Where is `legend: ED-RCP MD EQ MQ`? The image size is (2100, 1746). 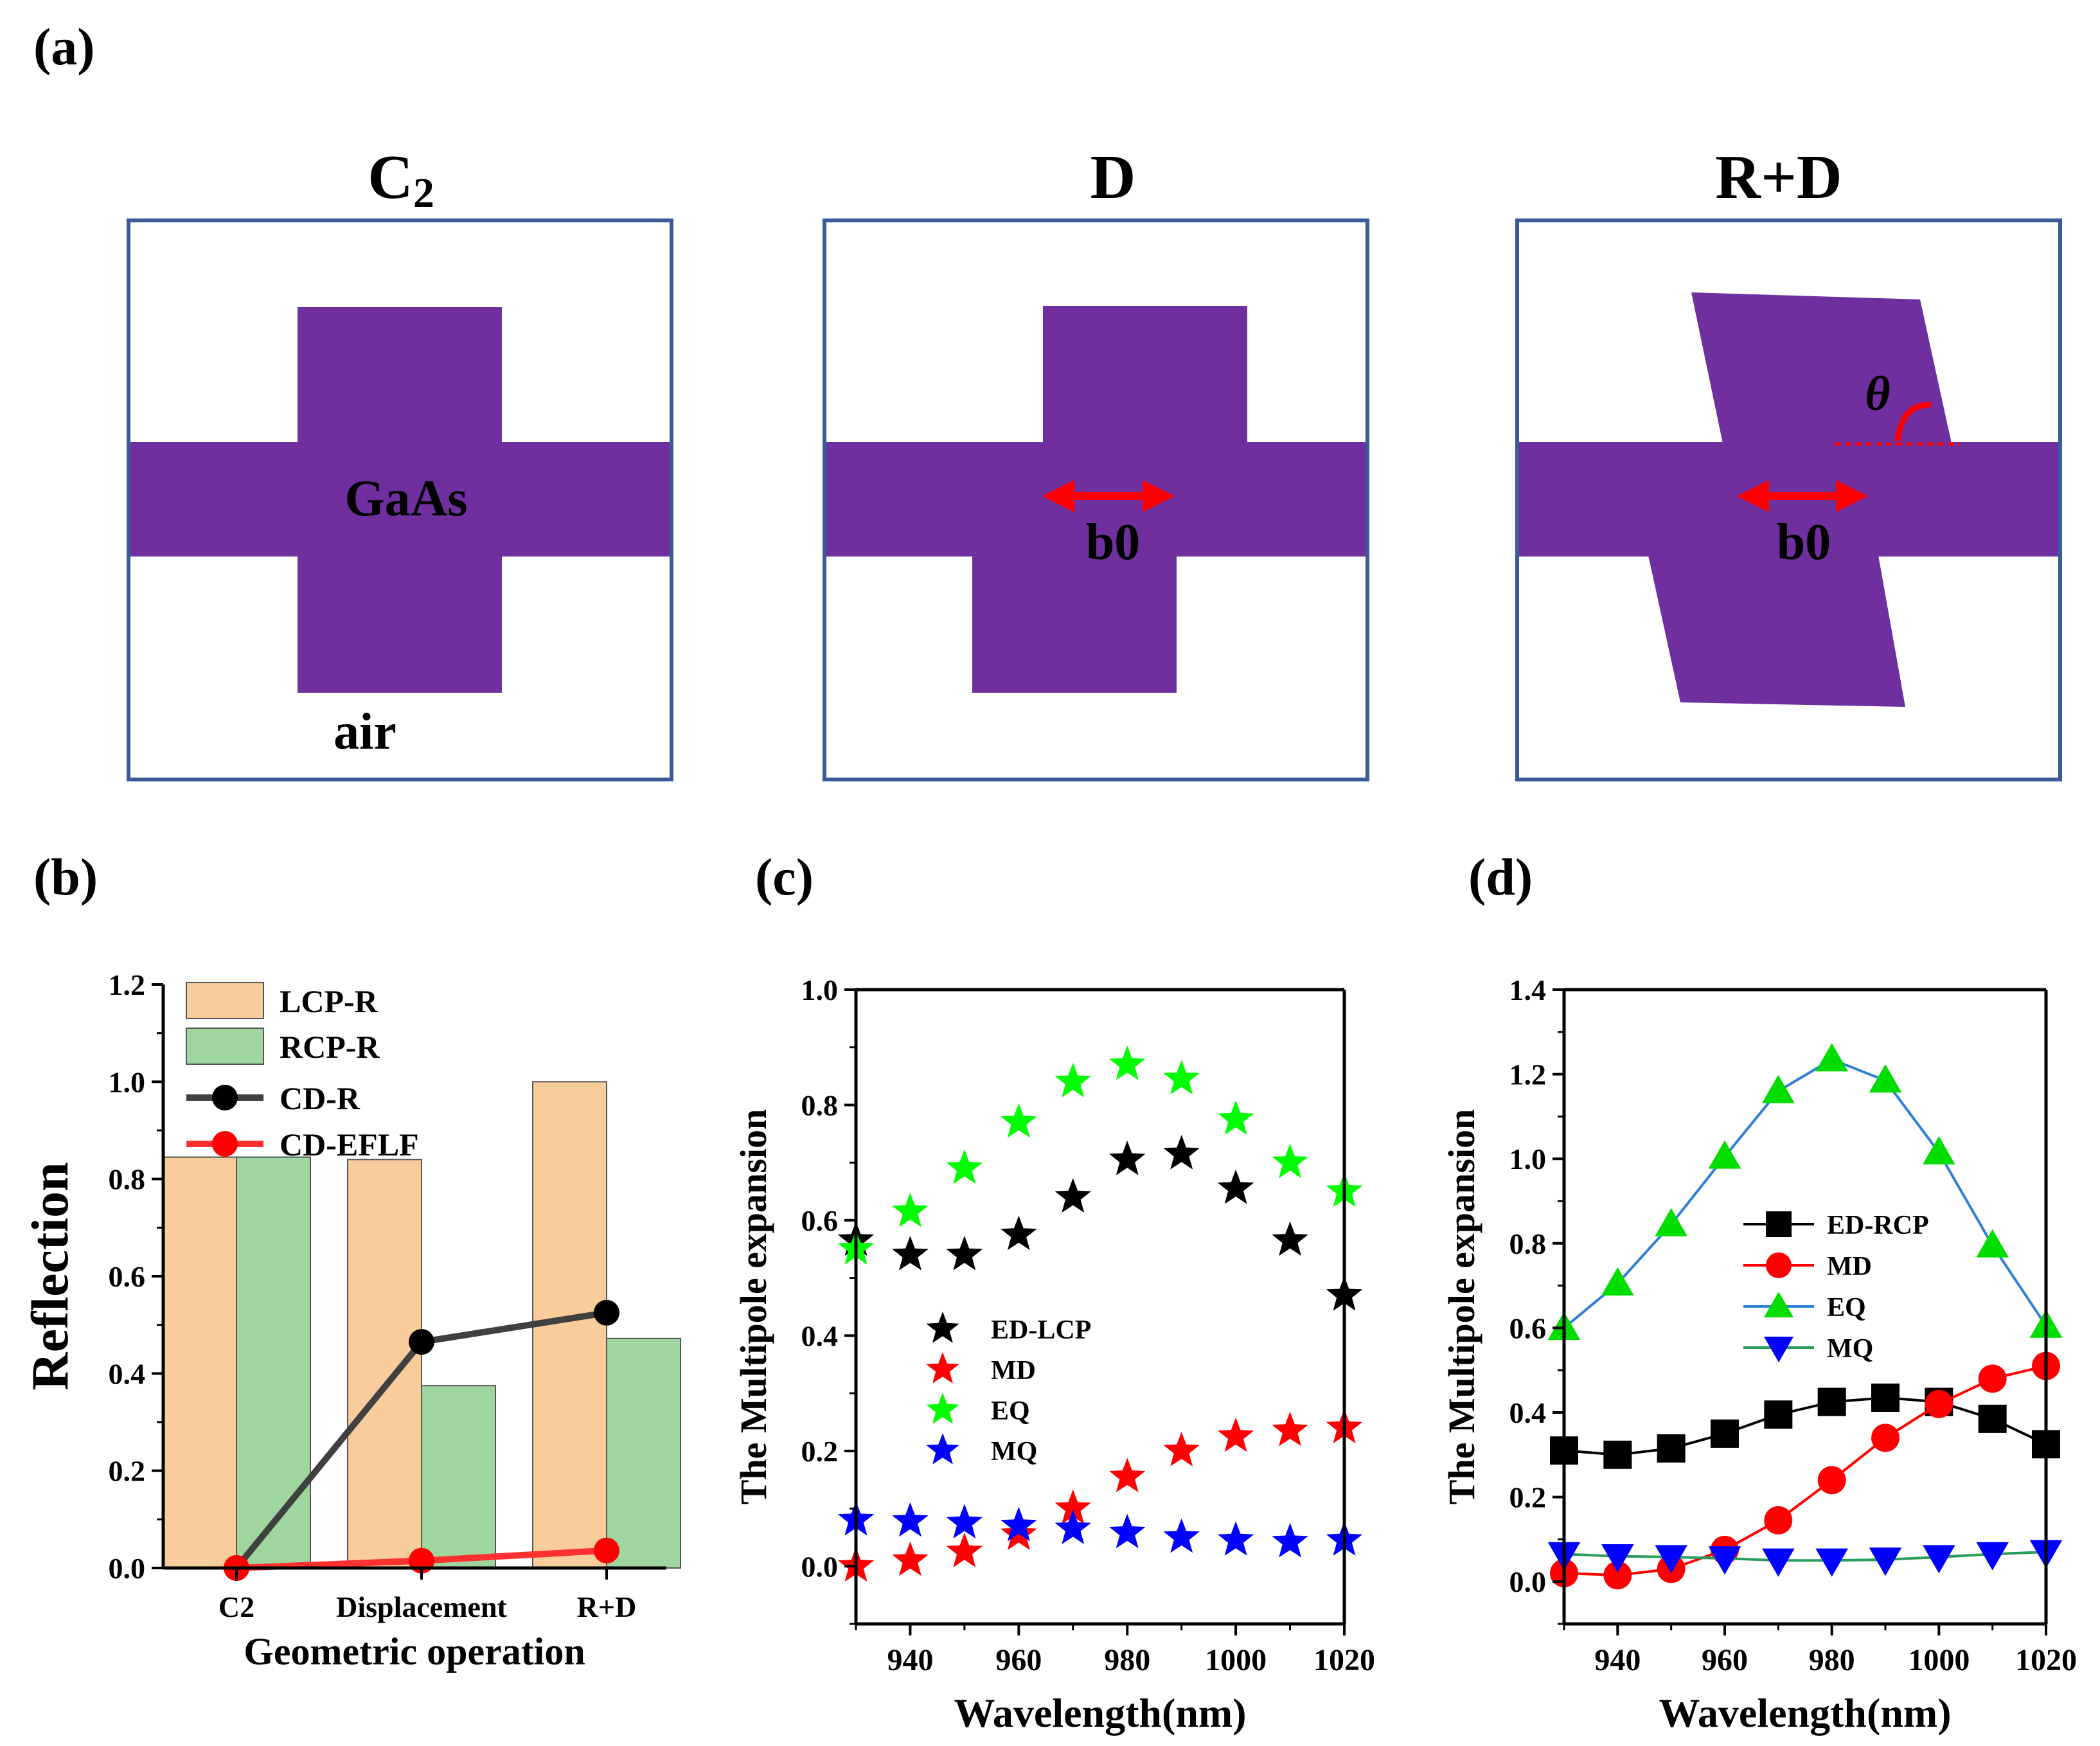 legend: ED-RCP MD EQ MQ is located at coordinates (1836, 1287).